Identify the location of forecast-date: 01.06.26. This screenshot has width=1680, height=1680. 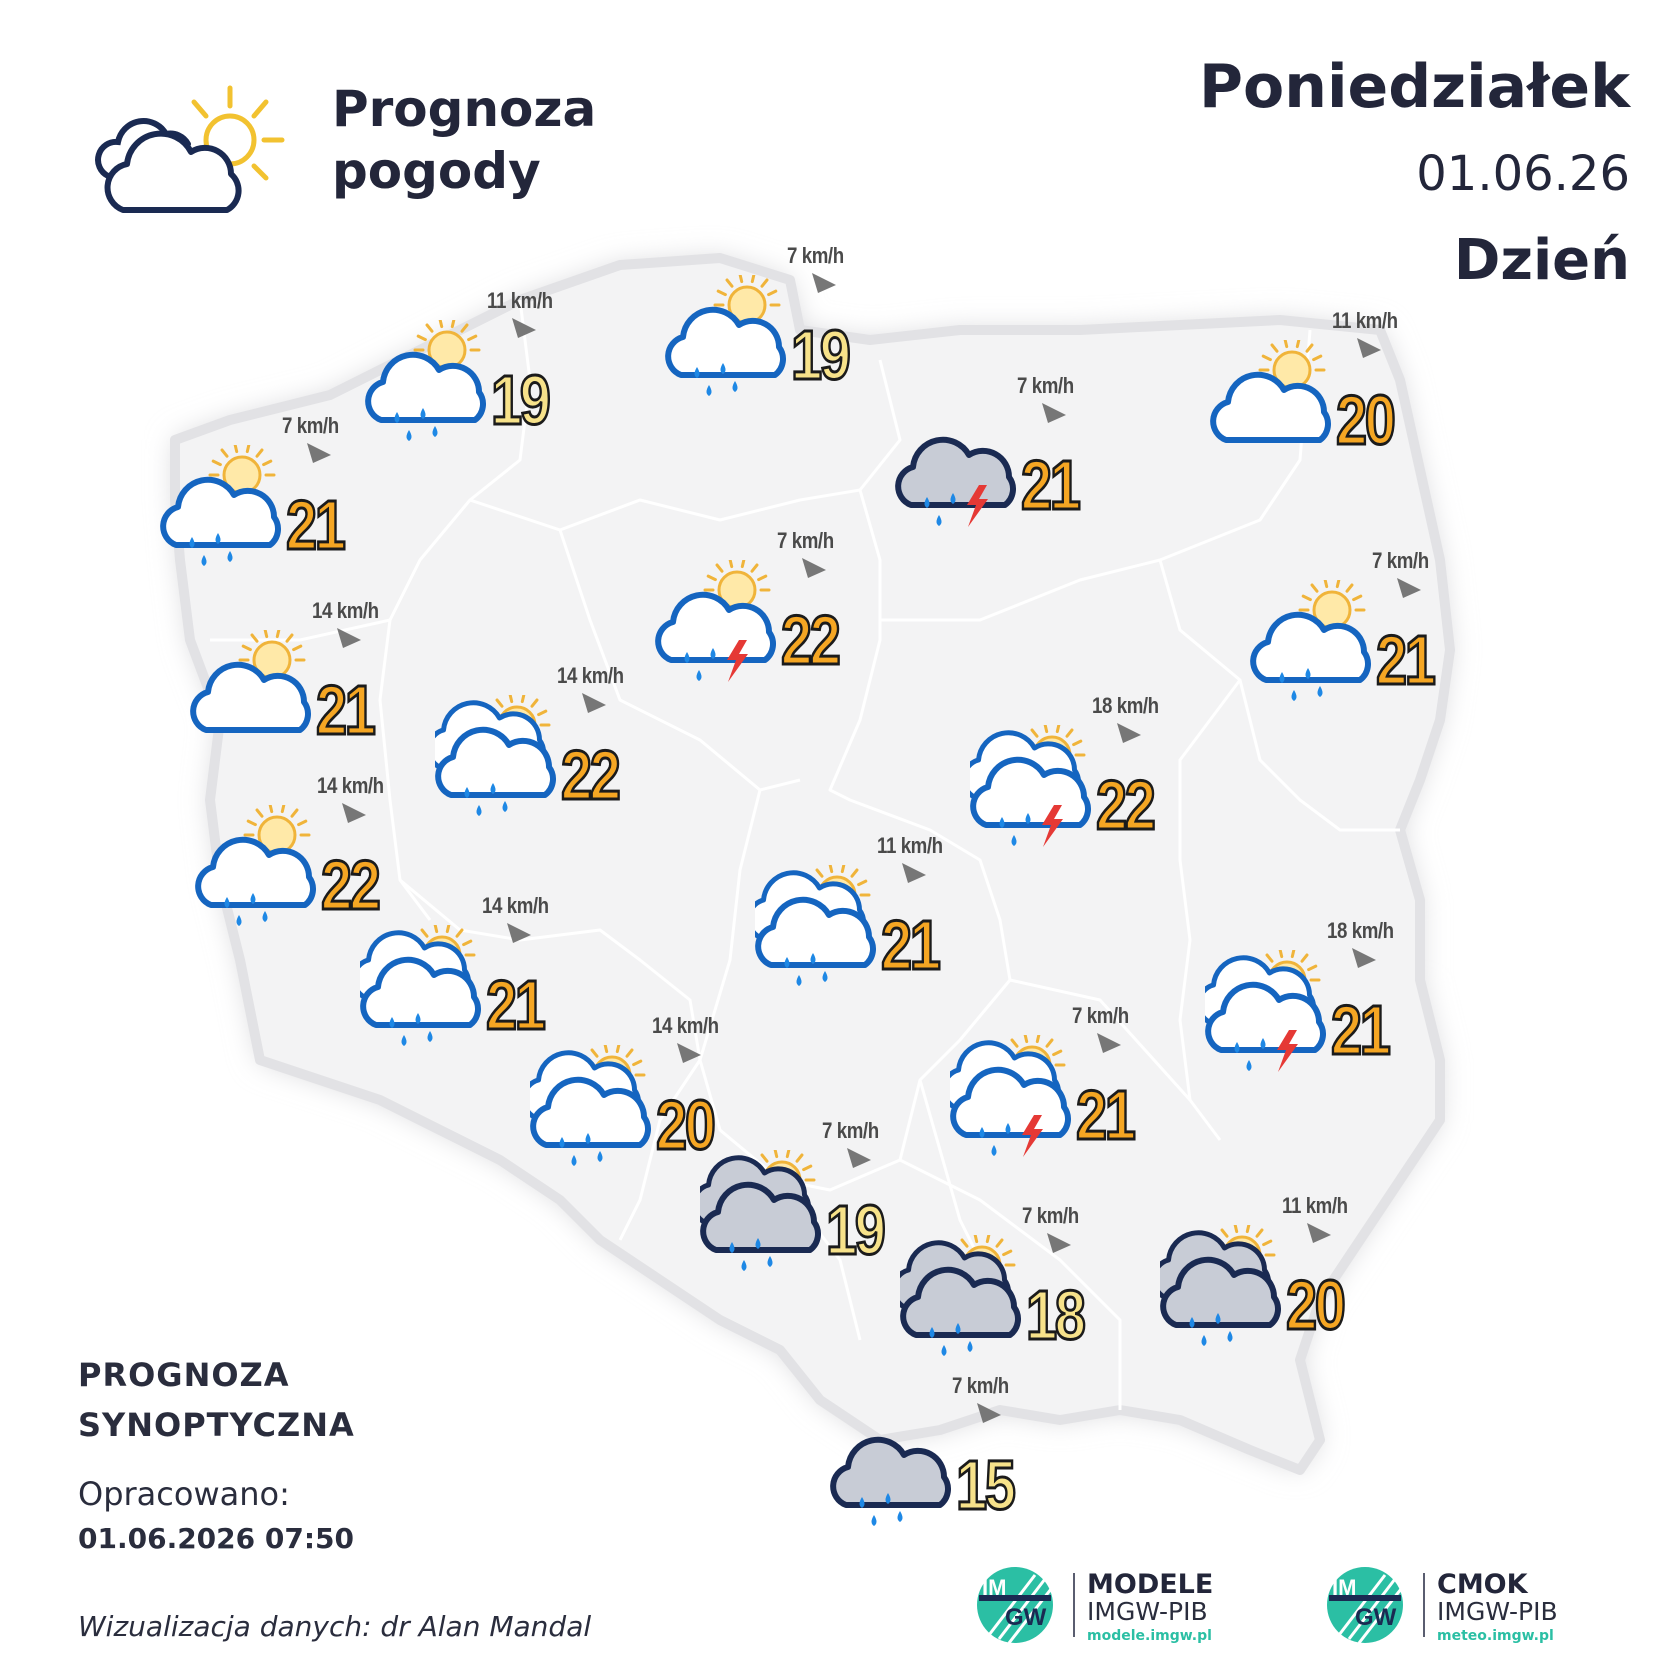
(1523, 174).